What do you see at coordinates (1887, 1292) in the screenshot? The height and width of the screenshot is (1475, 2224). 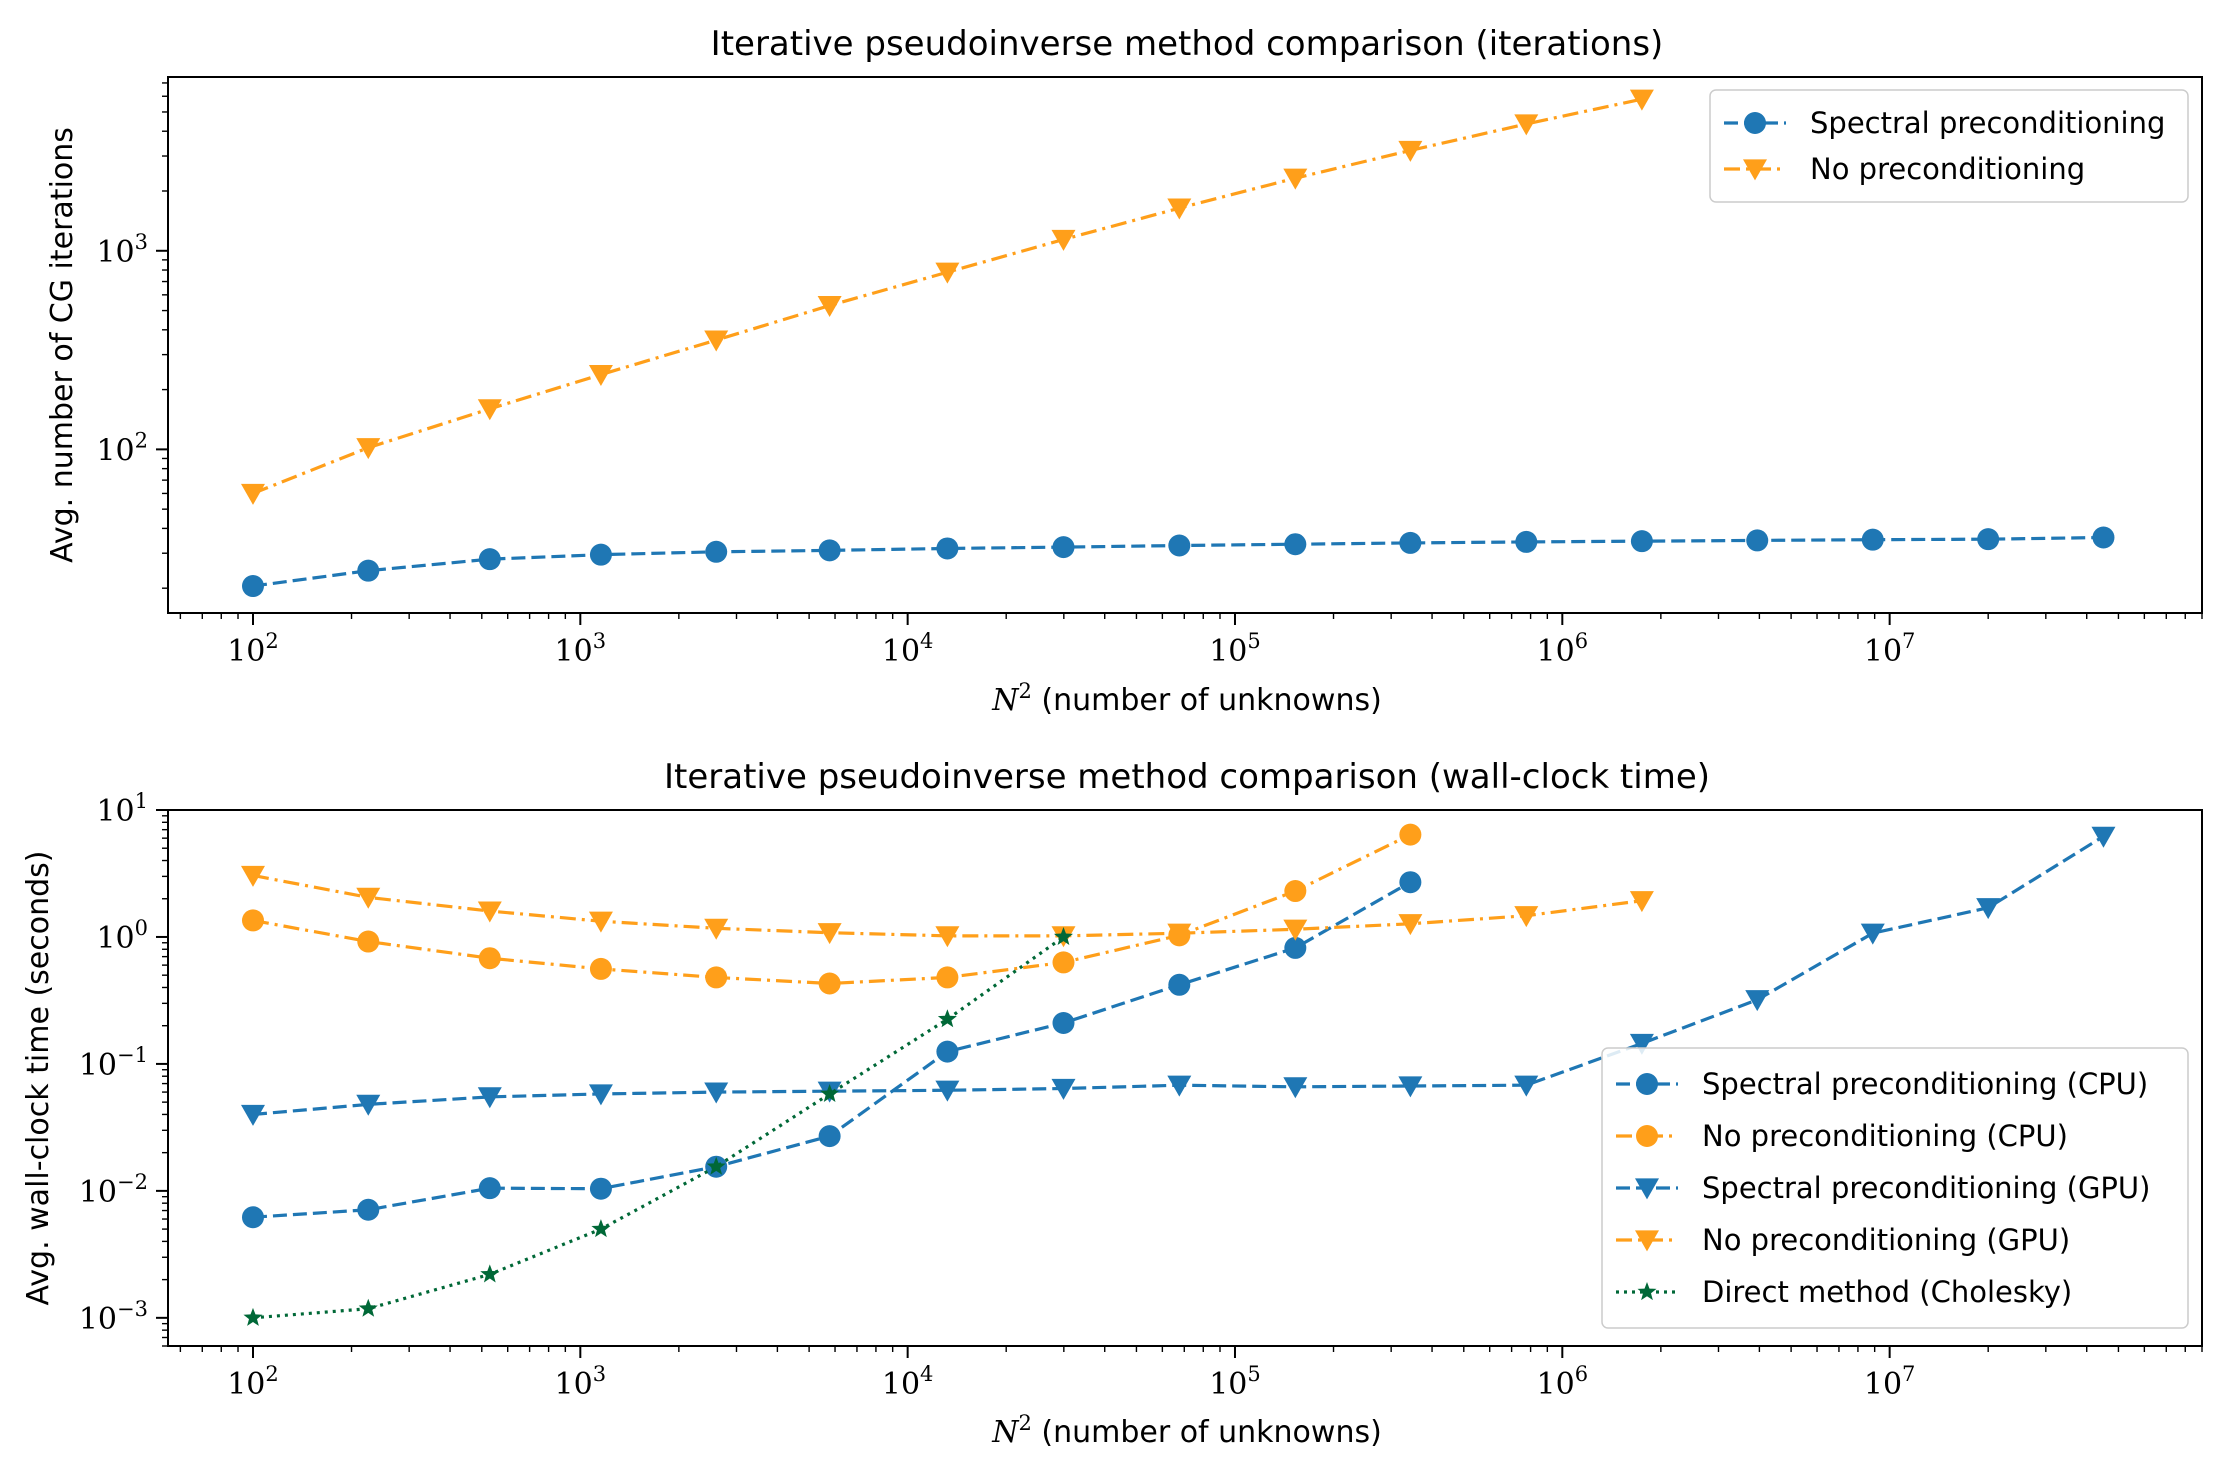 I see `legend-label: Direct method (Cholesky)` at bounding box center [1887, 1292].